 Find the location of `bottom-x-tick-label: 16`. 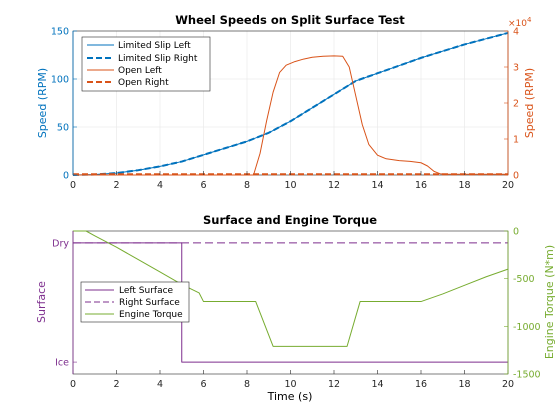

bottom-x-tick-label: 16 is located at coordinates (421, 384).